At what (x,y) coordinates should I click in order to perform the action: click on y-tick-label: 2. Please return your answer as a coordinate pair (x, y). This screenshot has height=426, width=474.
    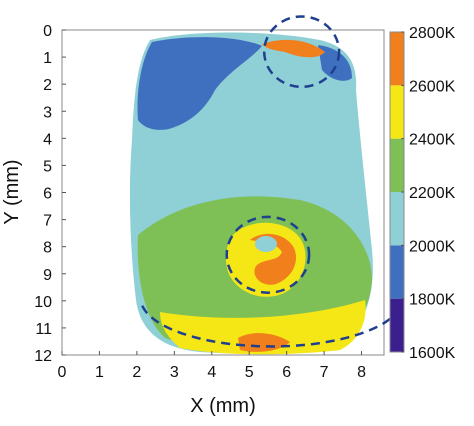
    Looking at the image, I should click on (47, 85).